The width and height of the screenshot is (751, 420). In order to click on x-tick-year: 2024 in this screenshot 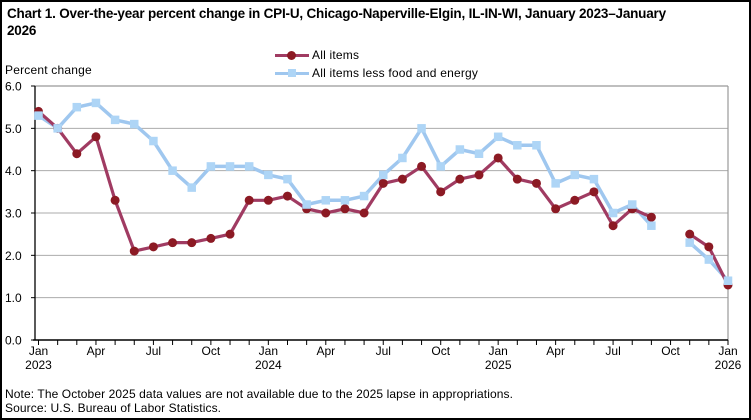, I will do `click(268, 365)`.